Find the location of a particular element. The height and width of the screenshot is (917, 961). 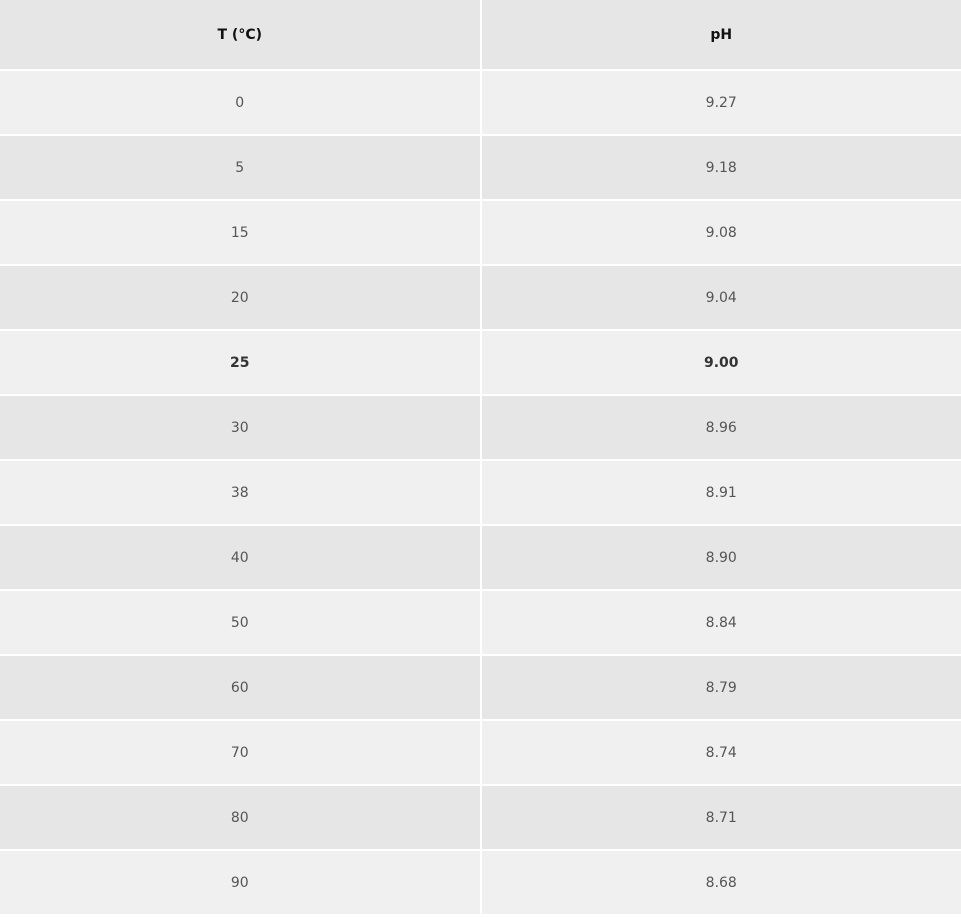

header-ph: pH is located at coordinates (721, 34).